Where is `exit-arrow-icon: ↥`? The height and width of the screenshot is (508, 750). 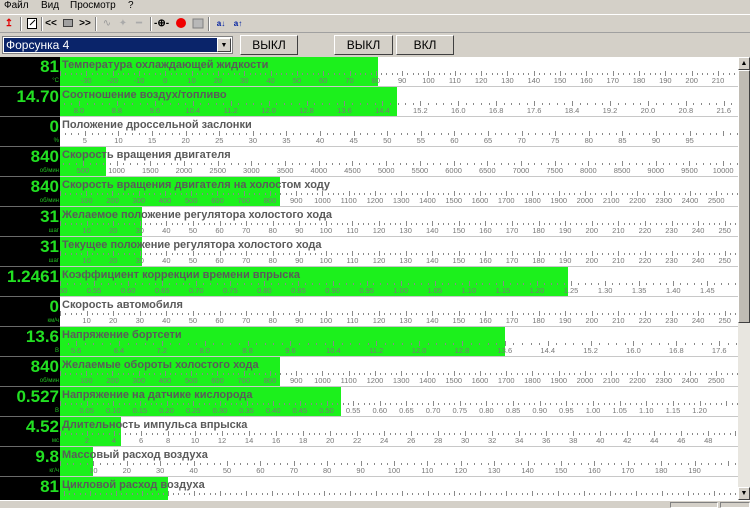 exit-arrow-icon: ↥ is located at coordinates (9, 23).